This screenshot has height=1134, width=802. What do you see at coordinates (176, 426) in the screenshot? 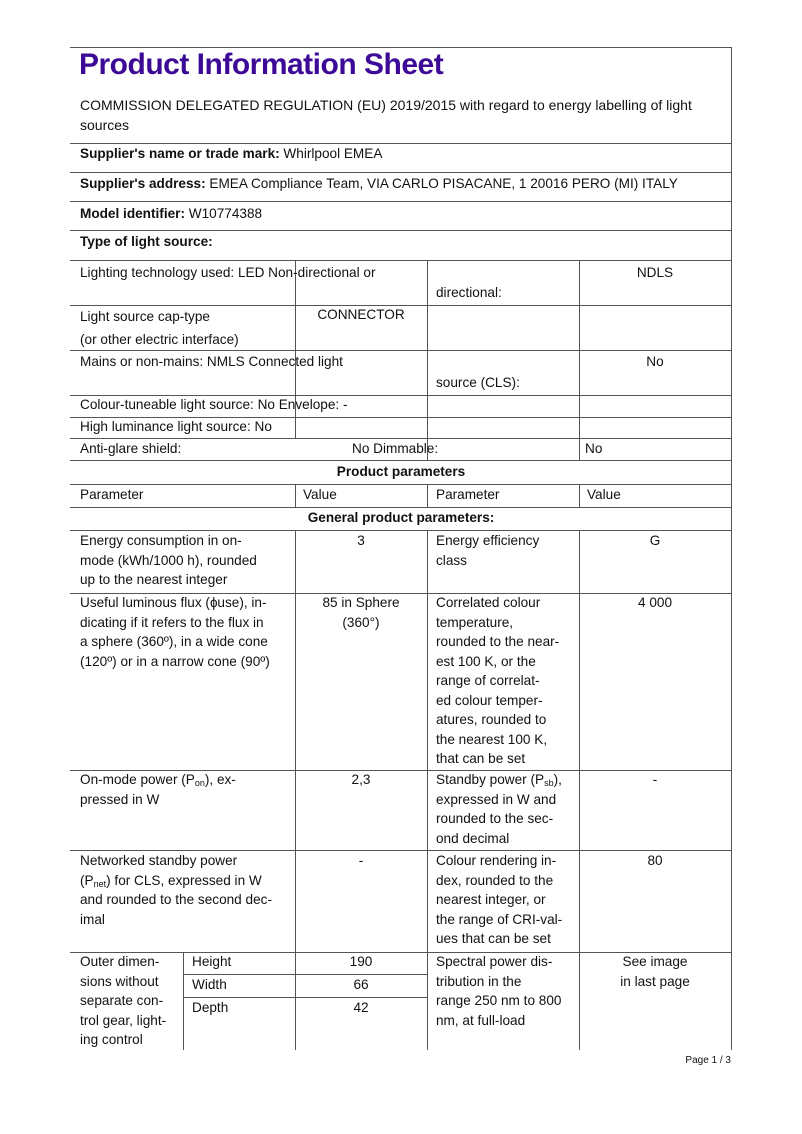
I see `high-luminance: High luminance light source: No` at bounding box center [176, 426].